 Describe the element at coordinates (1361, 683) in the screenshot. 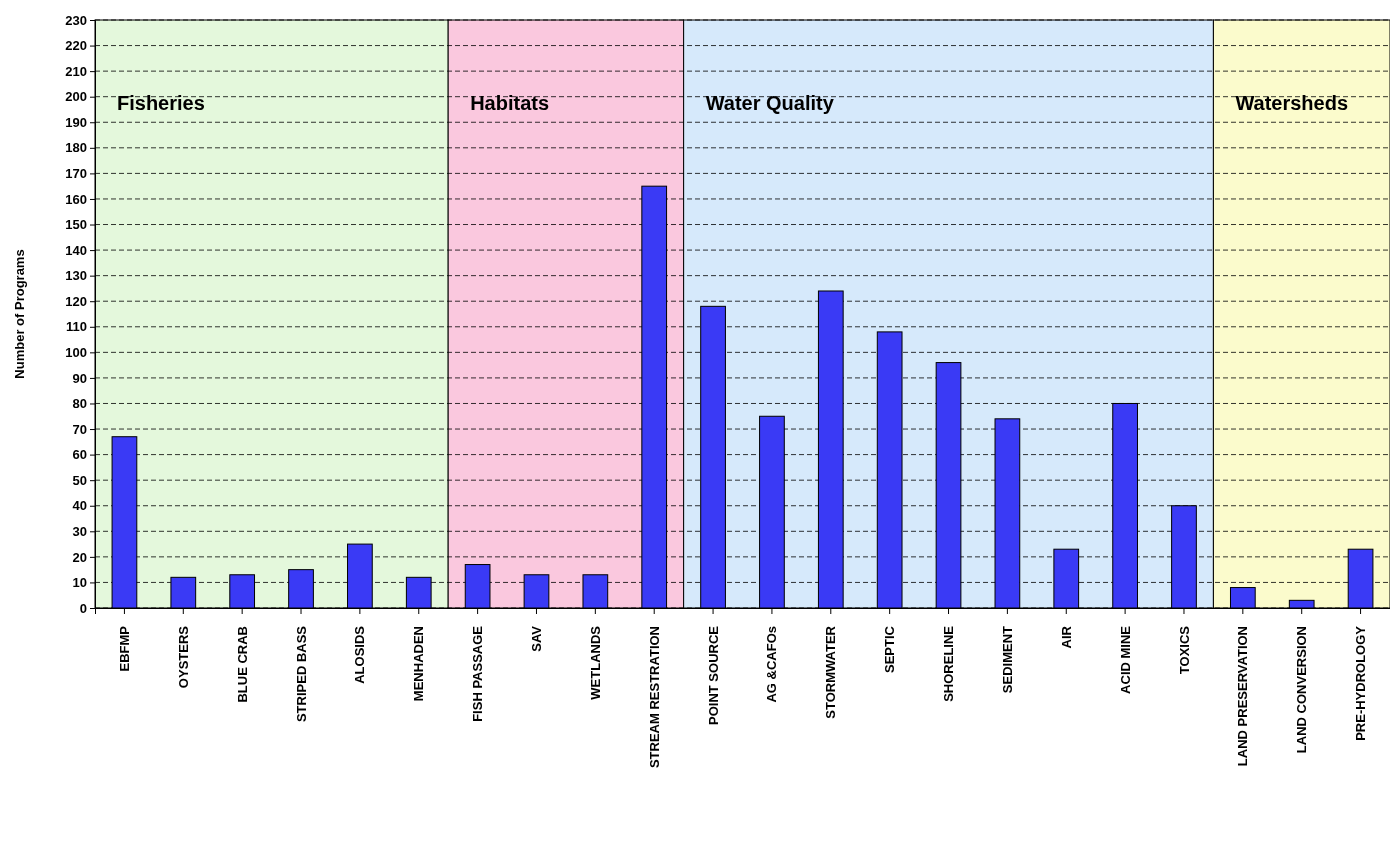

I see `x-tick-label: PRE-HYDROLOGY` at that location.